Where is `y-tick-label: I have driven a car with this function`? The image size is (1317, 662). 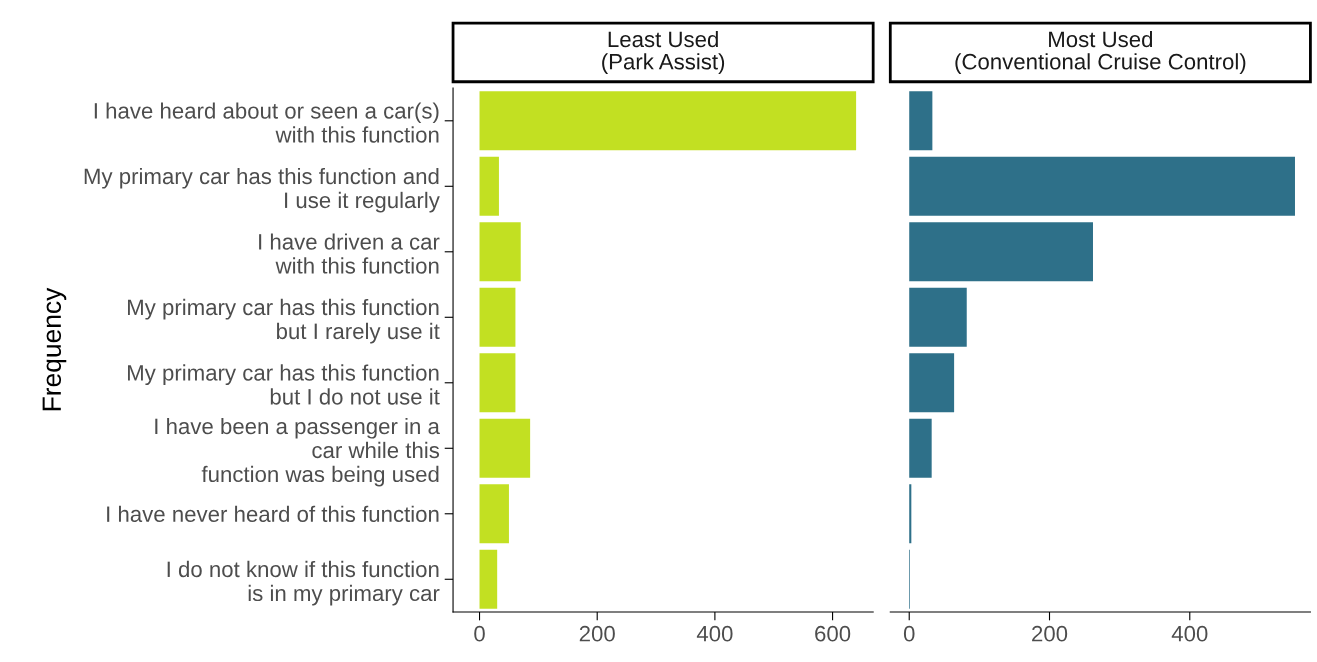 y-tick-label: I have driven a car with this function is located at coordinates (349, 253).